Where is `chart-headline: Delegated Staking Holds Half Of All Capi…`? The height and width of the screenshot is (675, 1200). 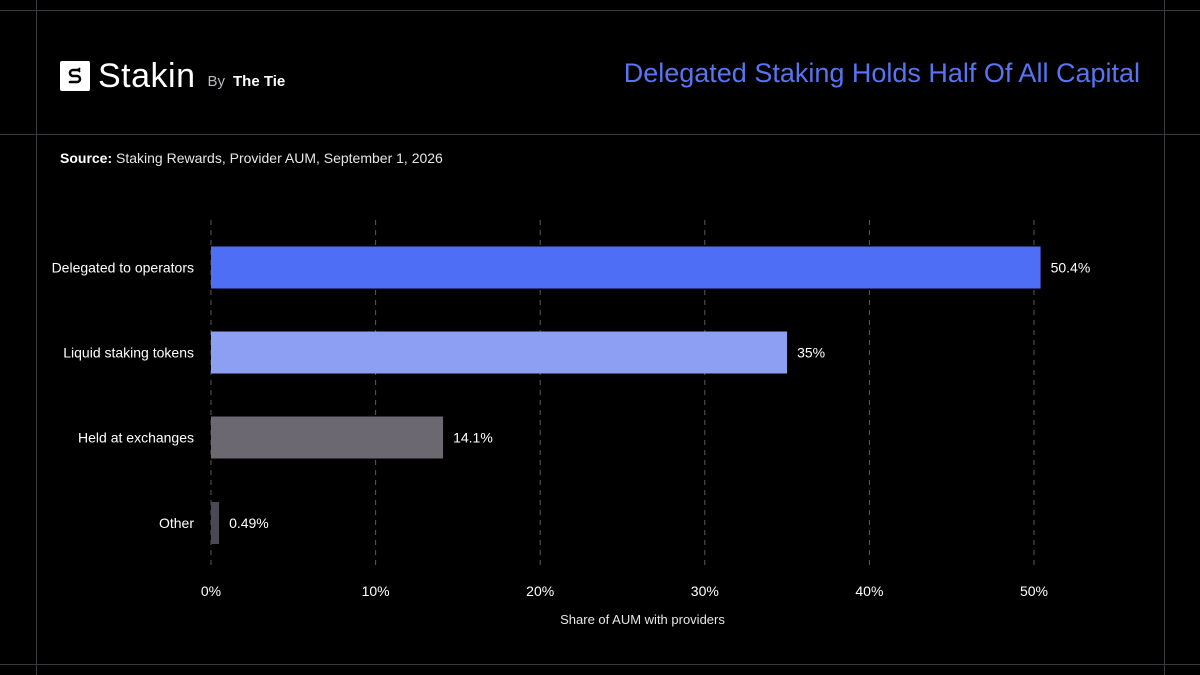 chart-headline: Delegated Staking Holds Half Of All Capi… is located at coordinates (881, 73).